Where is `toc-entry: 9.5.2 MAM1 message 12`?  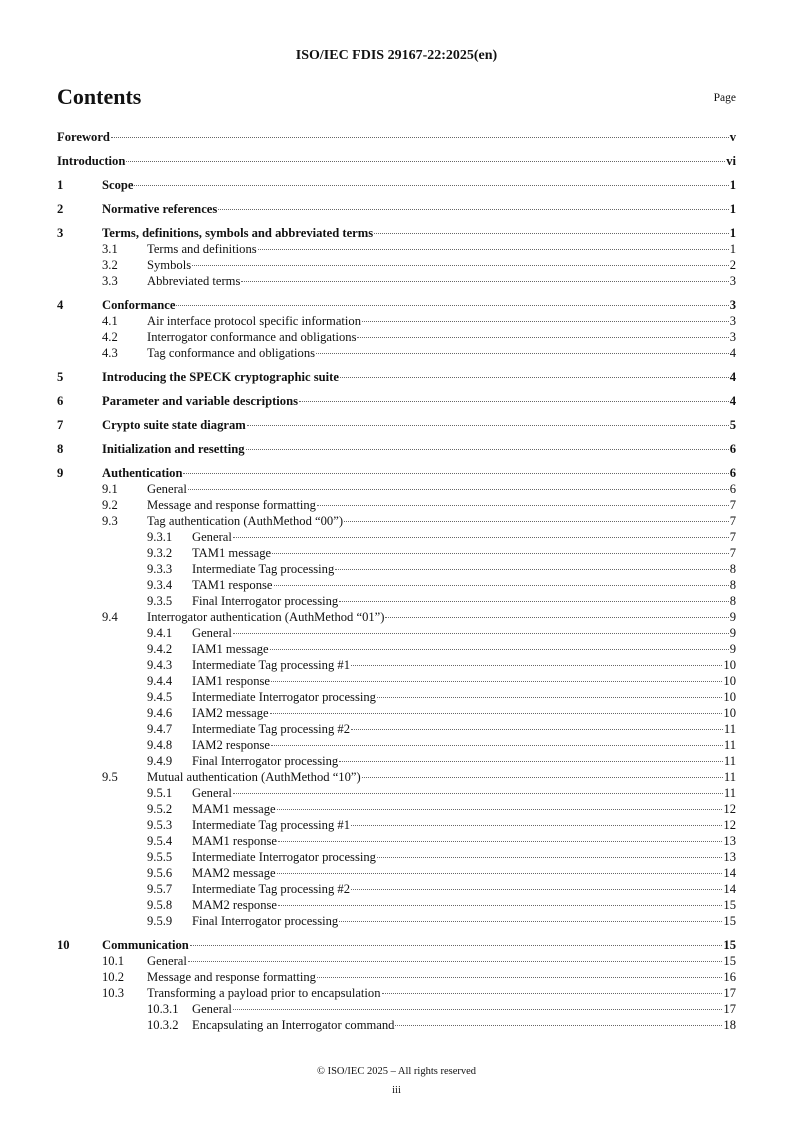
toc-entry: 9.5.2 MAM1 message 12 is located at coordinates (396, 809).